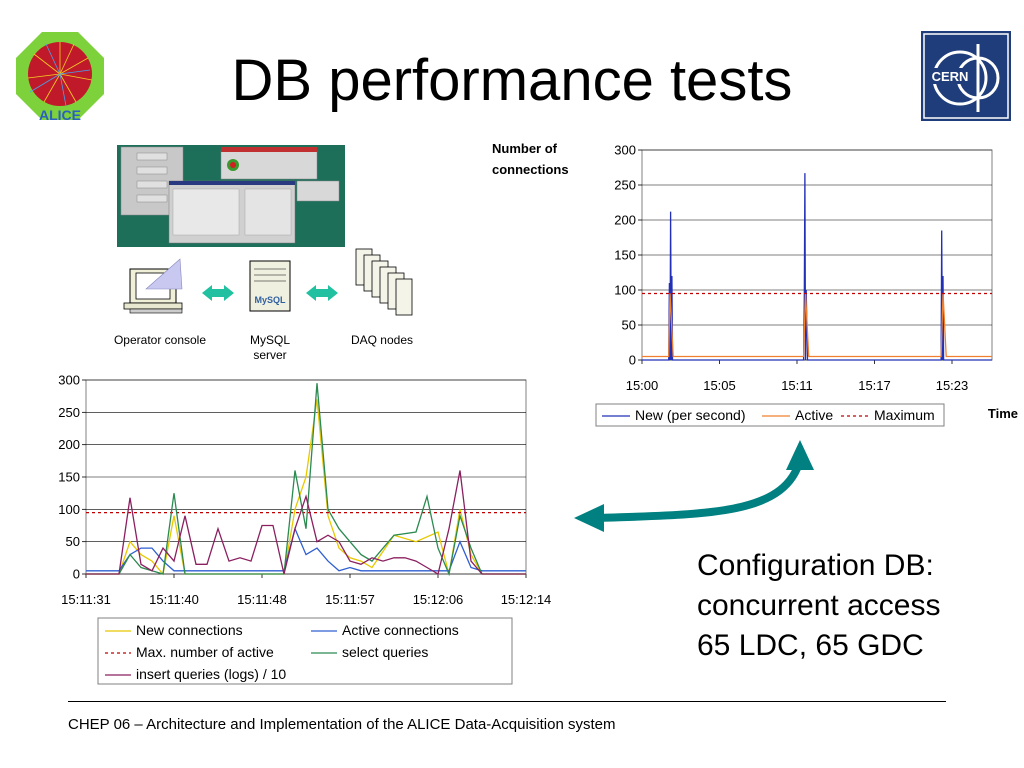 Image resolution: width=1024 pixels, height=768 pixels. What do you see at coordinates (60, 77) in the screenshot?
I see `alice-logo-icon: ALICE` at bounding box center [60, 77].